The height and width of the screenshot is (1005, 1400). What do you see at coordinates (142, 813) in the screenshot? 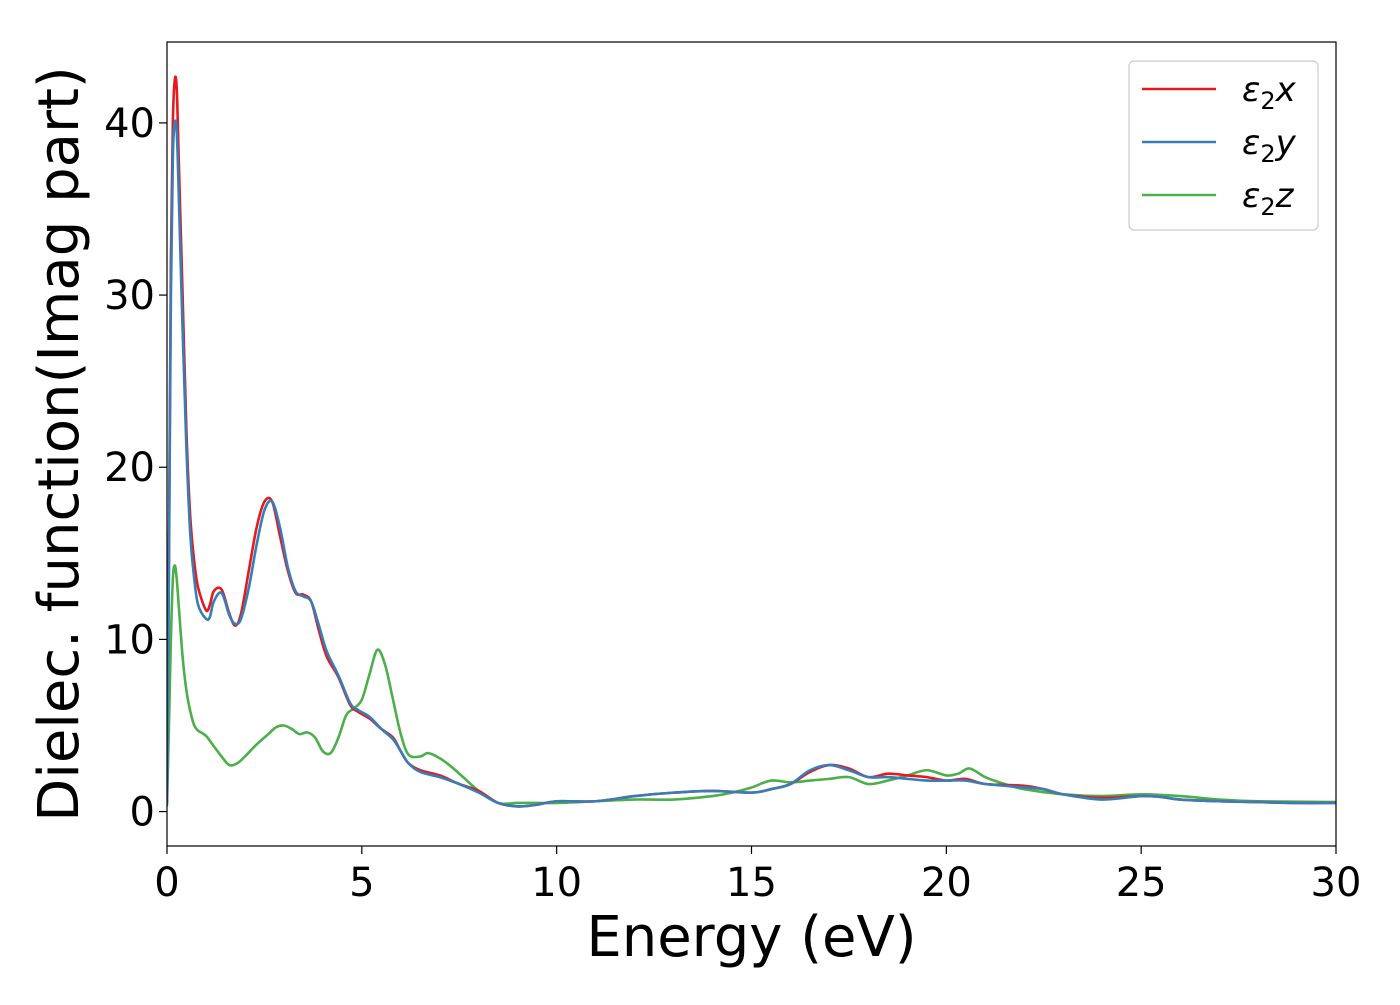
I see `y-tick-label: 0` at bounding box center [142, 813].